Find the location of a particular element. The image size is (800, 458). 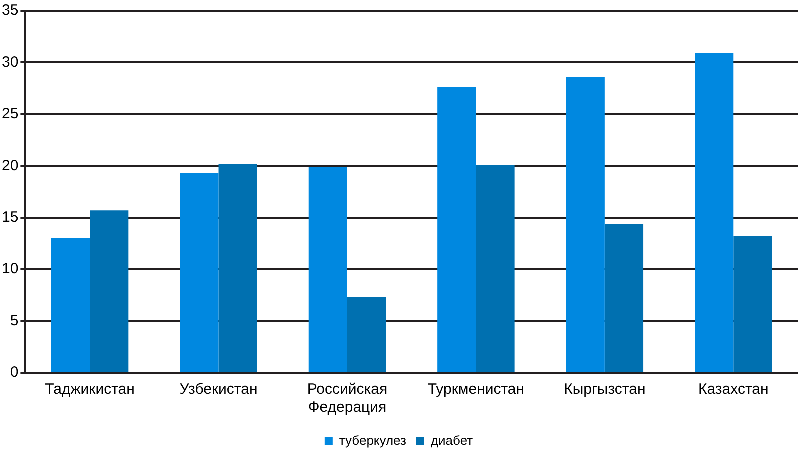

y-tick-label: 0 is located at coordinates (14, 373).